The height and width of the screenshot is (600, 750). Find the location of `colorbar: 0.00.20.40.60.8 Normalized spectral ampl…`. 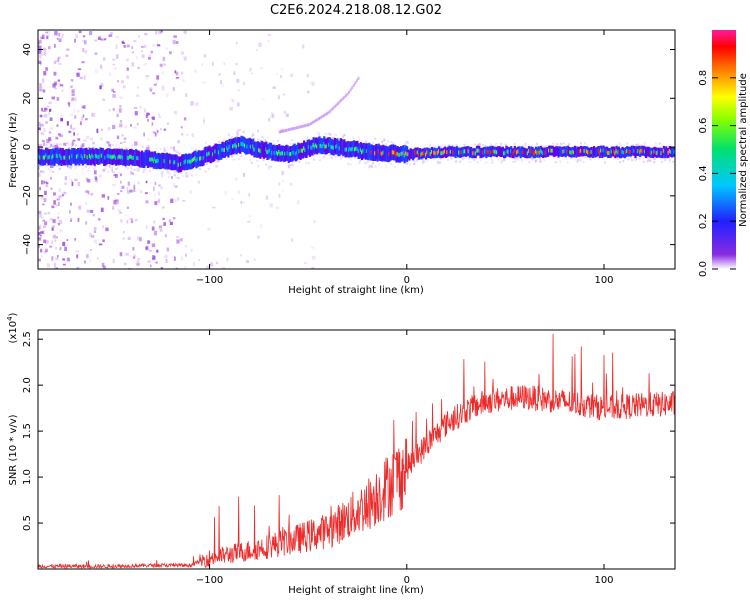

colorbar: 0.00.20.40.60.8 Normalized spectral ampl… is located at coordinates (723, 153).